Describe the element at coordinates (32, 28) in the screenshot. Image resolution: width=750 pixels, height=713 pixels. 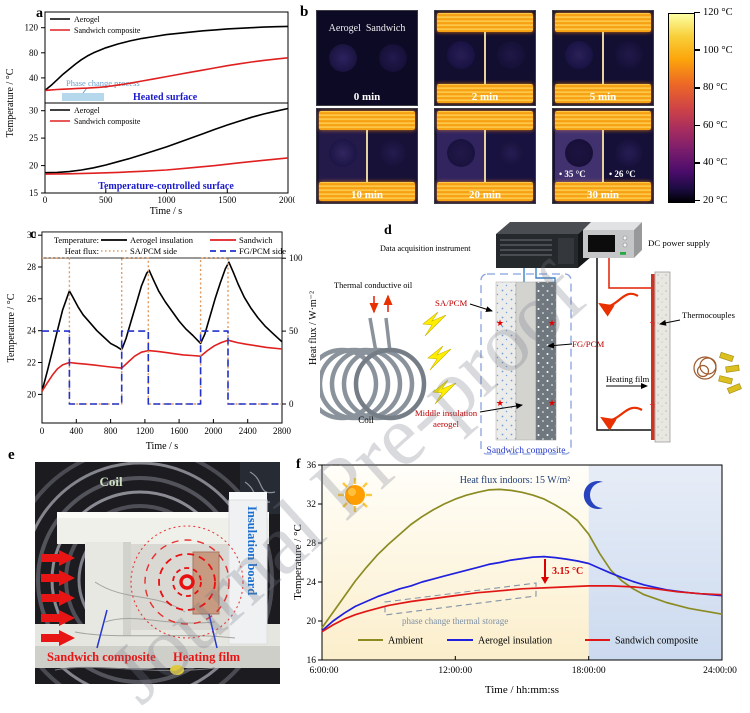
I see `svg-text: 120` at that location.